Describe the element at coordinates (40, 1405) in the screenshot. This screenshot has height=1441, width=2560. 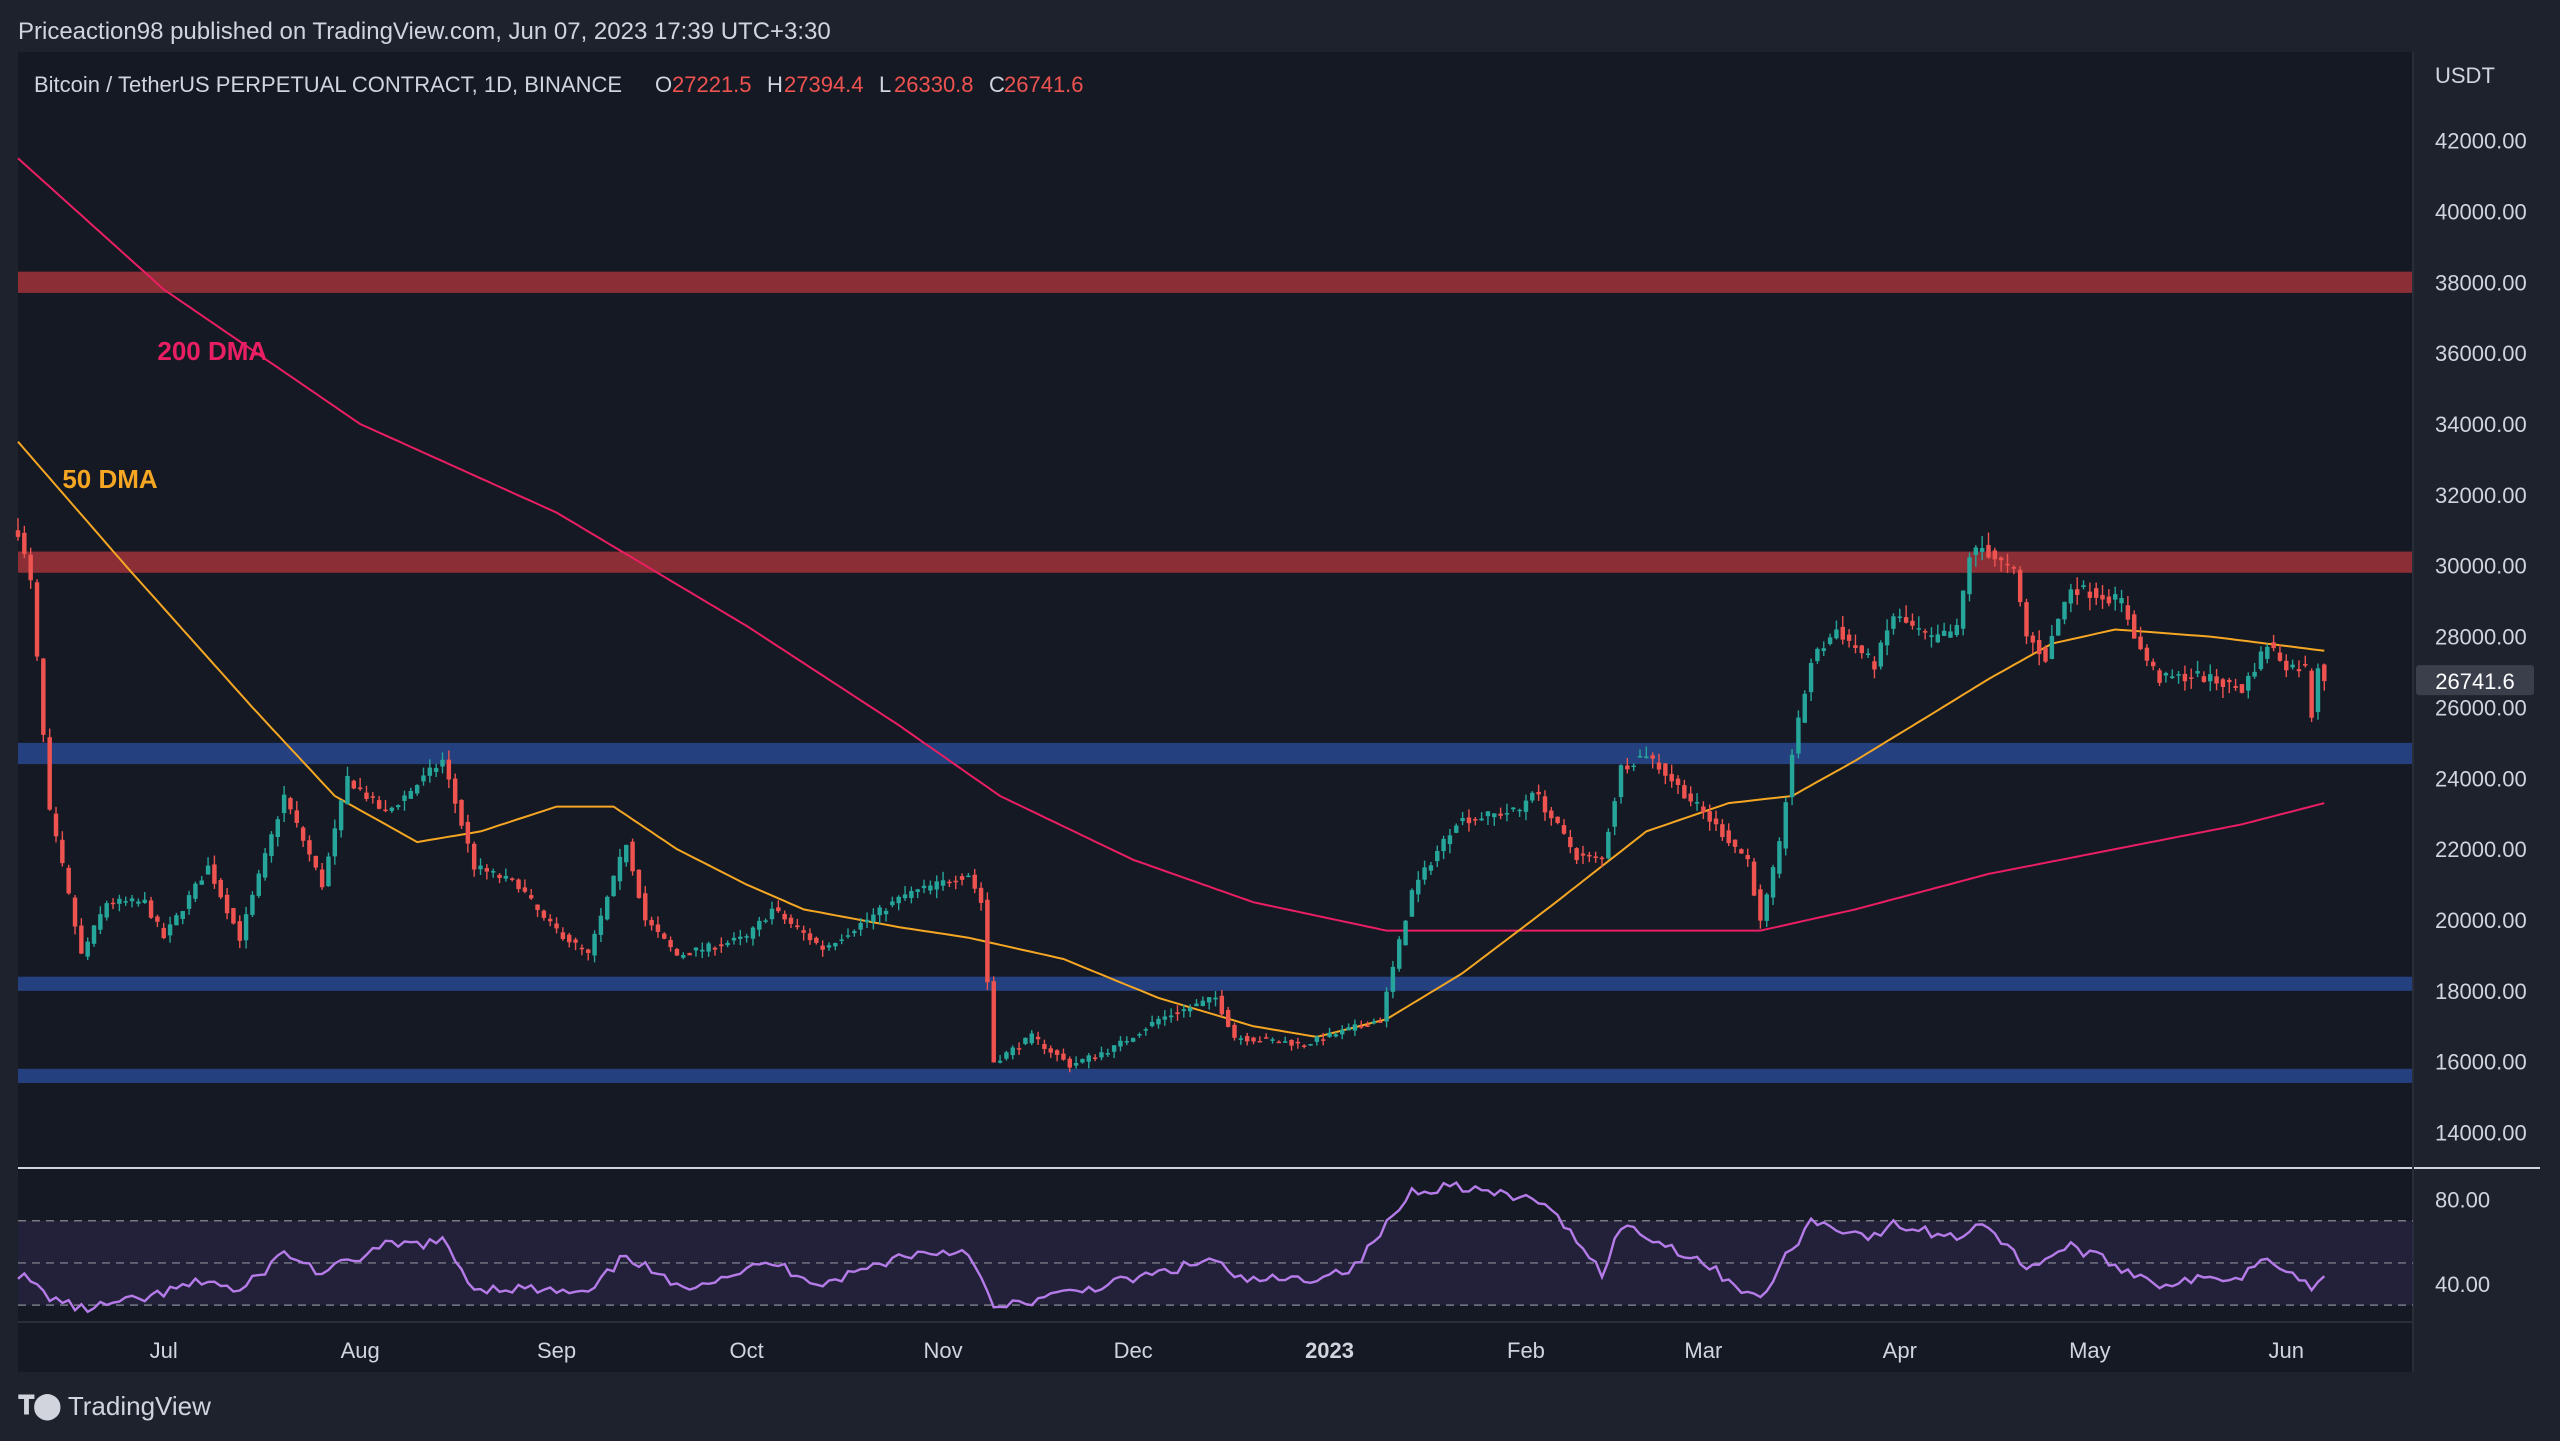
I see `tradingview-logo-icon: 𝐓⬤` at that location.